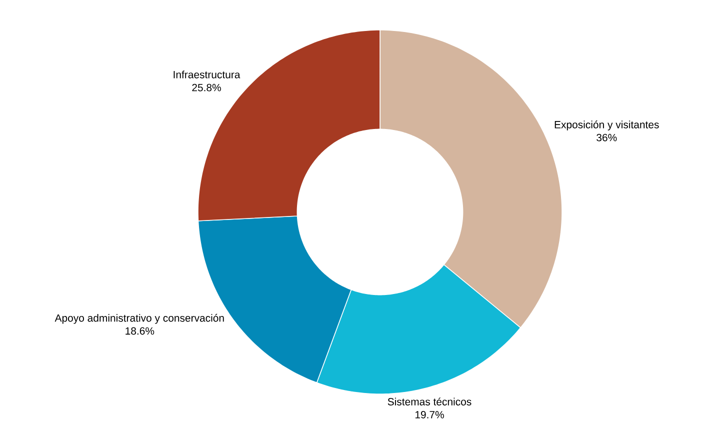 The height and width of the screenshot is (425, 714). I want to click on data-label: 36%, so click(606, 138).